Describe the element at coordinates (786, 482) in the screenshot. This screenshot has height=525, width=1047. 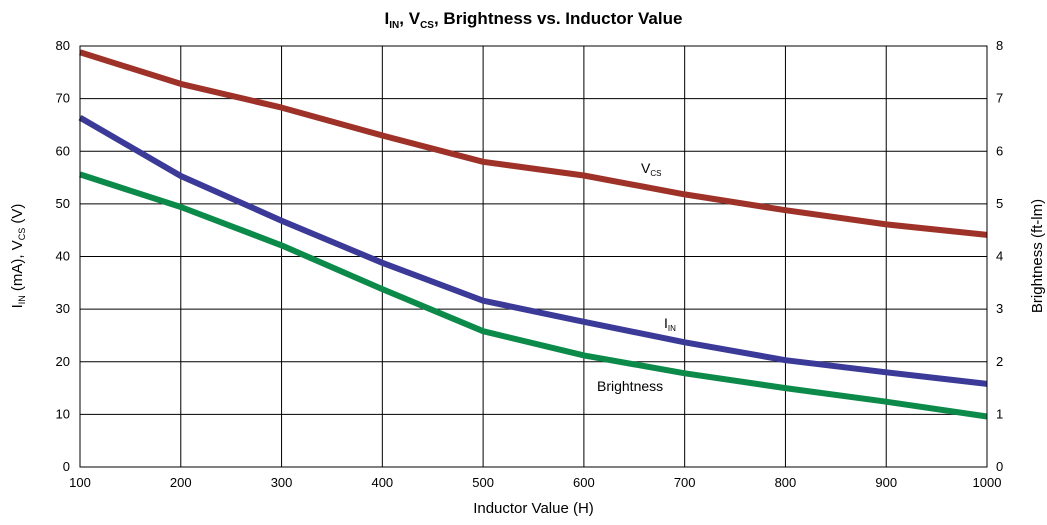
I see `x-tick-label: 800` at that location.